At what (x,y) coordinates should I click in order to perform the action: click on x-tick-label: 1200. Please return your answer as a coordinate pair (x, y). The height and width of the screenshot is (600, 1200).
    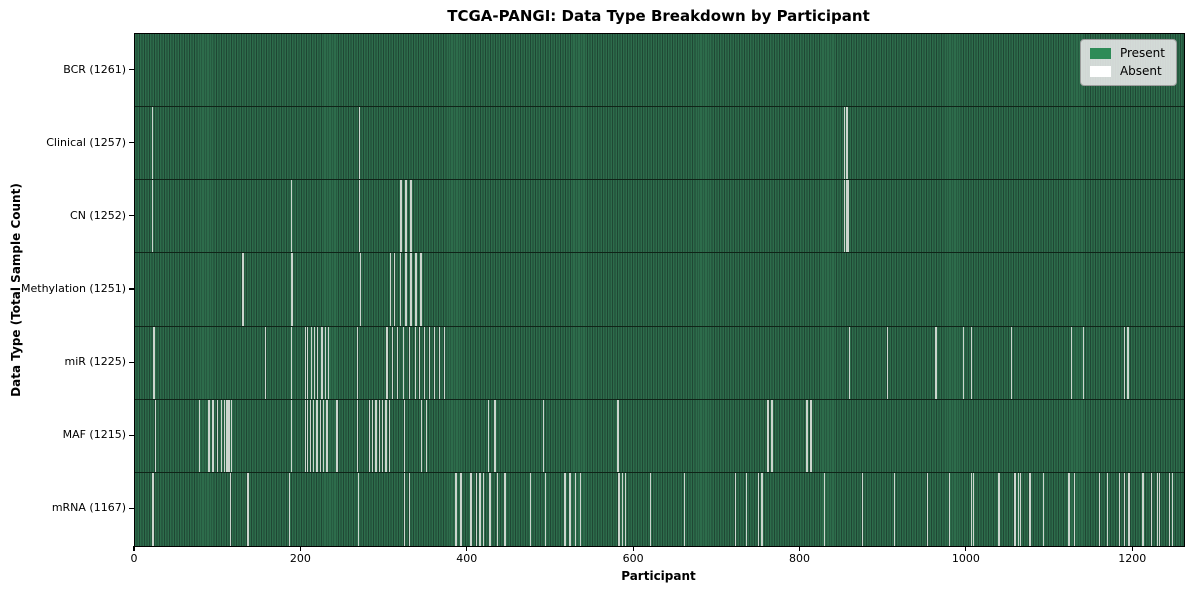
    Looking at the image, I should click on (1132, 558).